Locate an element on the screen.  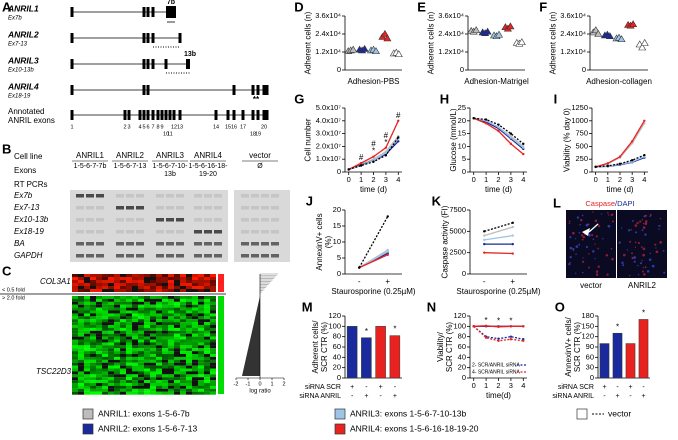
scale-tick-label: 0 is located at coordinates (259, 384).